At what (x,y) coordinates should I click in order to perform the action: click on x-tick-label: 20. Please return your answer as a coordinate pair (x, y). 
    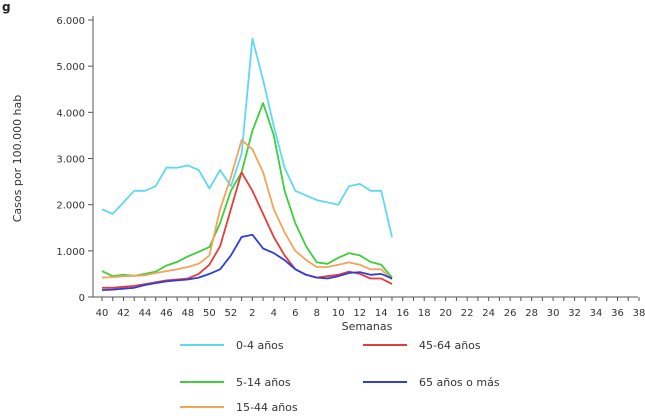
    Looking at the image, I should click on (445, 313).